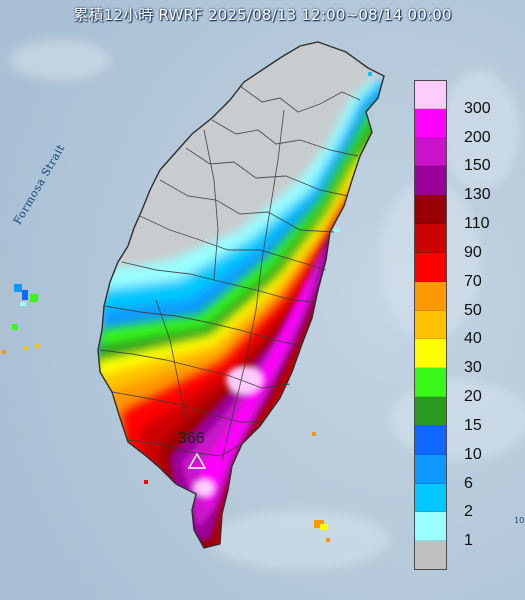 This screenshot has height=600, width=525. Describe the element at coordinates (473, 310) in the screenshot. I see `legend-label: 50` at that location.